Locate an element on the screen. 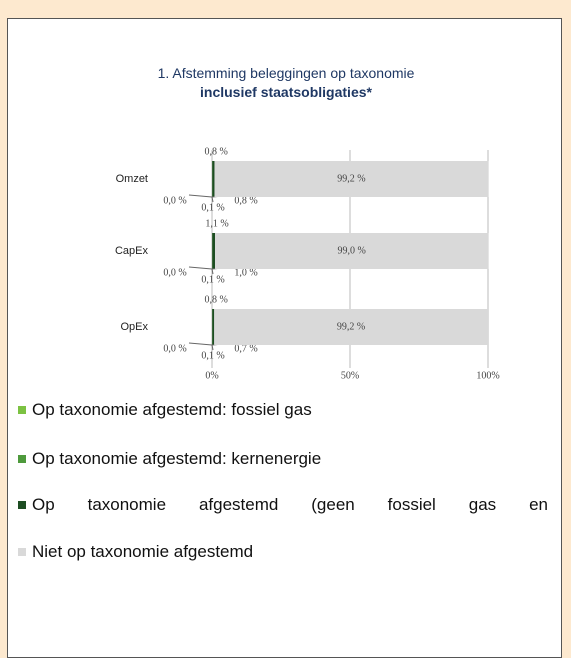 This screenshot has height=658, width=571. legend-item: Op taxonomie afgestemd: fossiel gas is located at coordinates (283, 410).